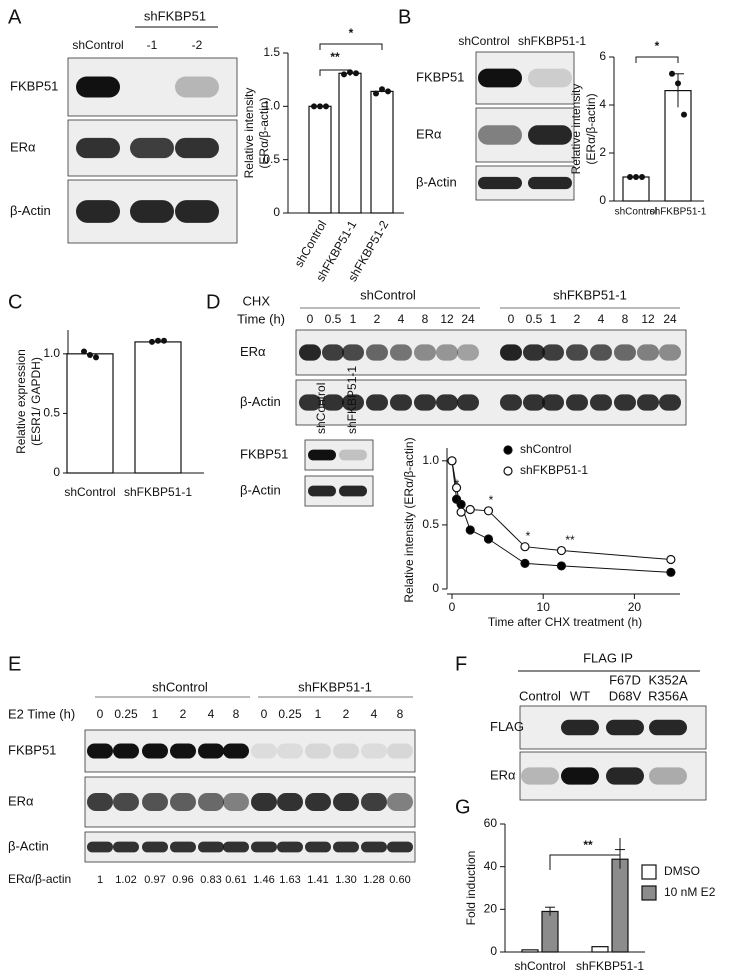 This screenshot has width=731, height=974. I want to click on panel-label: B, so click(404, 17).